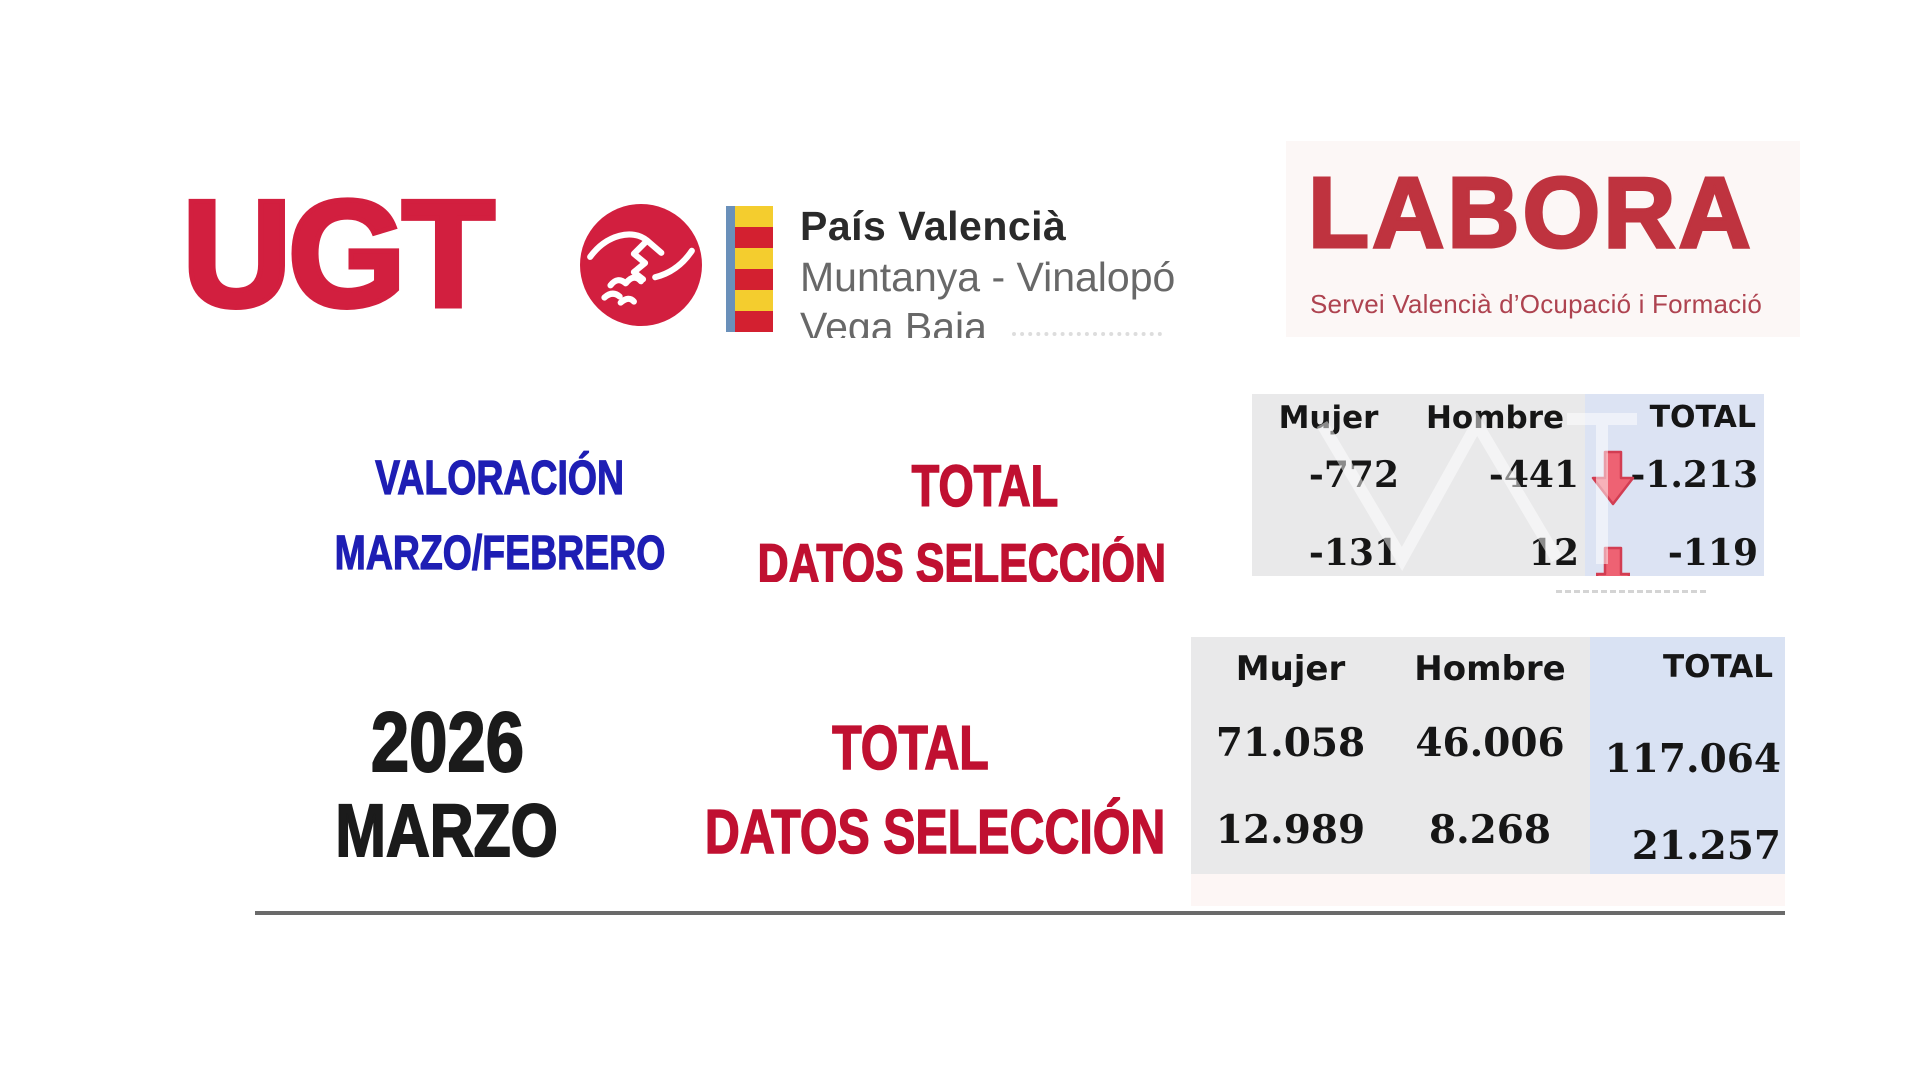 This screenshot has height=1080, width=1920. What do you see at coordinates (893, 321) in the screenshot?
I see `region-line3: Vega Baia` at bounding box center [893, 321].